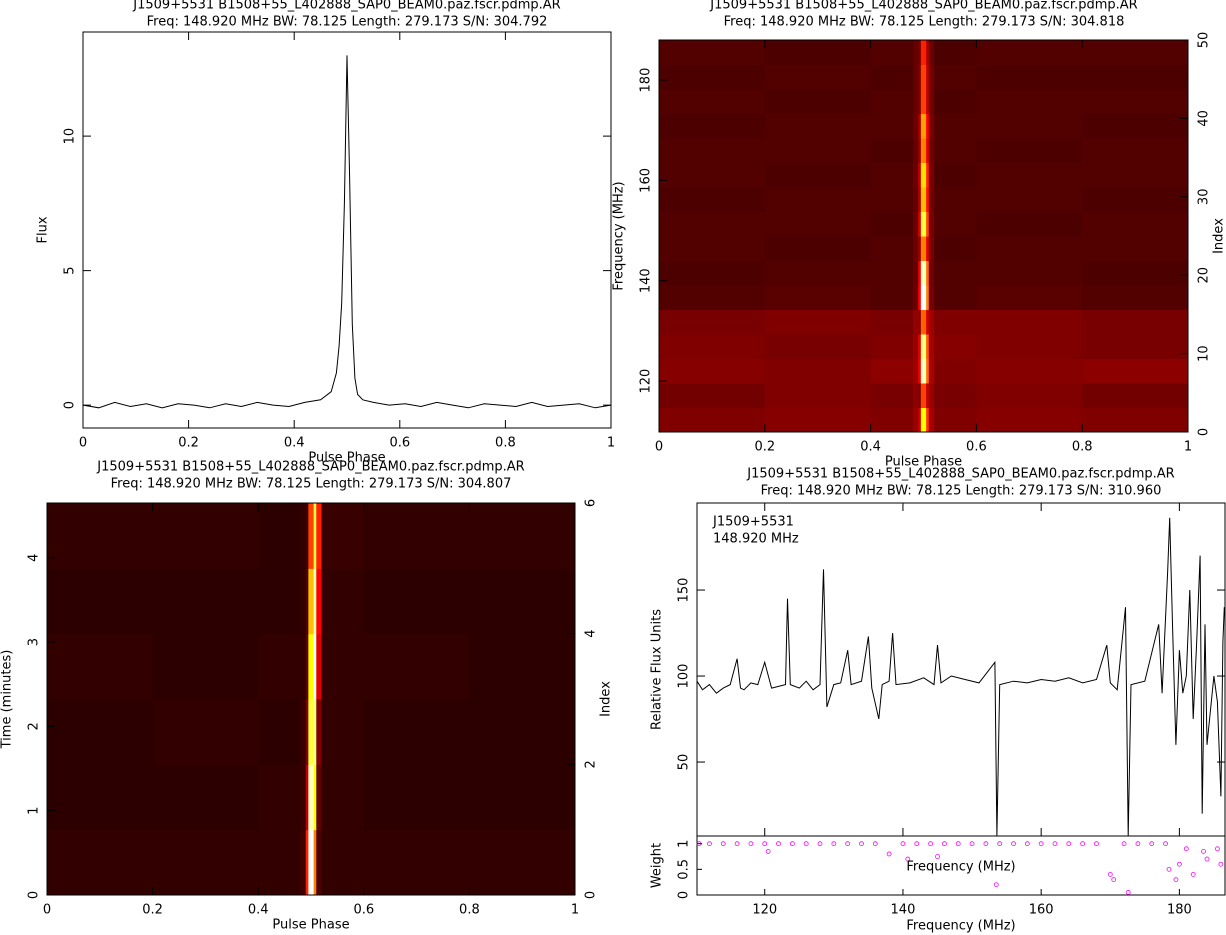 The height and width of the screenshot is (935, 1226). Describe the element at coordinates (43, 229) in the screenshot. I see `y-axis-label: Flux` at that location.